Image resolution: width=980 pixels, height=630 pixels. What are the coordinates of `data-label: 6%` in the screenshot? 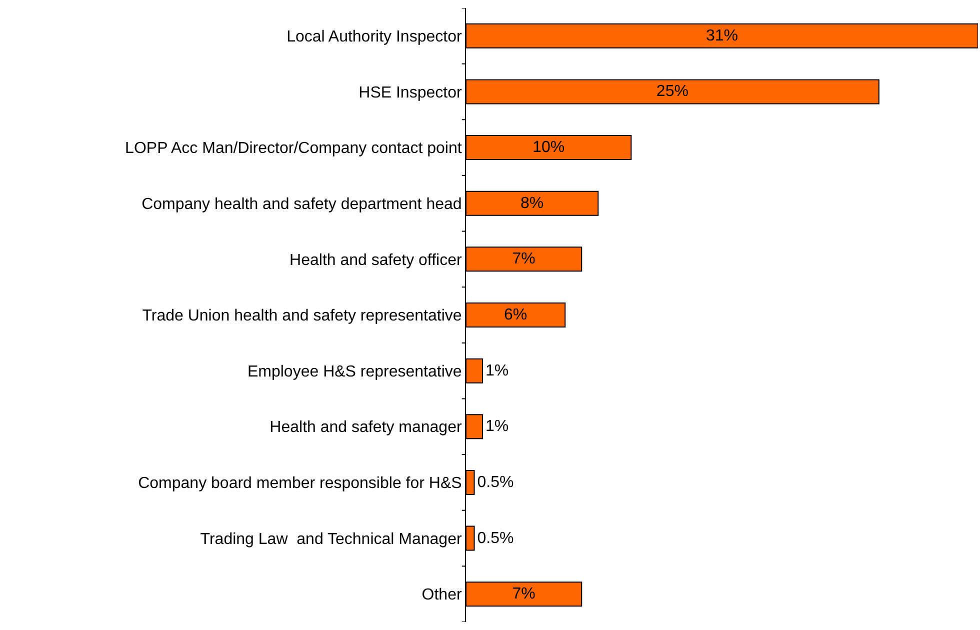 It's located at (516, 315).